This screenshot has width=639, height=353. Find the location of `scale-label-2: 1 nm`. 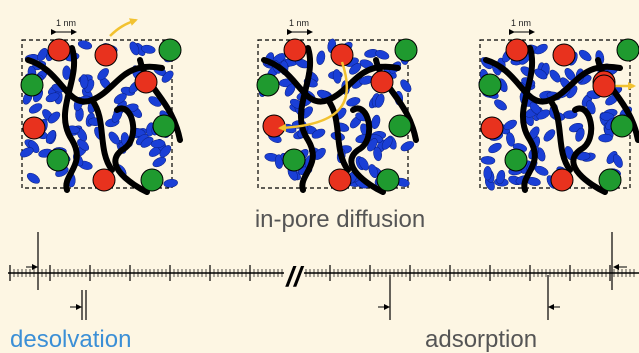

scale-label-2: 1 nm is located at coordinates (299, 23).